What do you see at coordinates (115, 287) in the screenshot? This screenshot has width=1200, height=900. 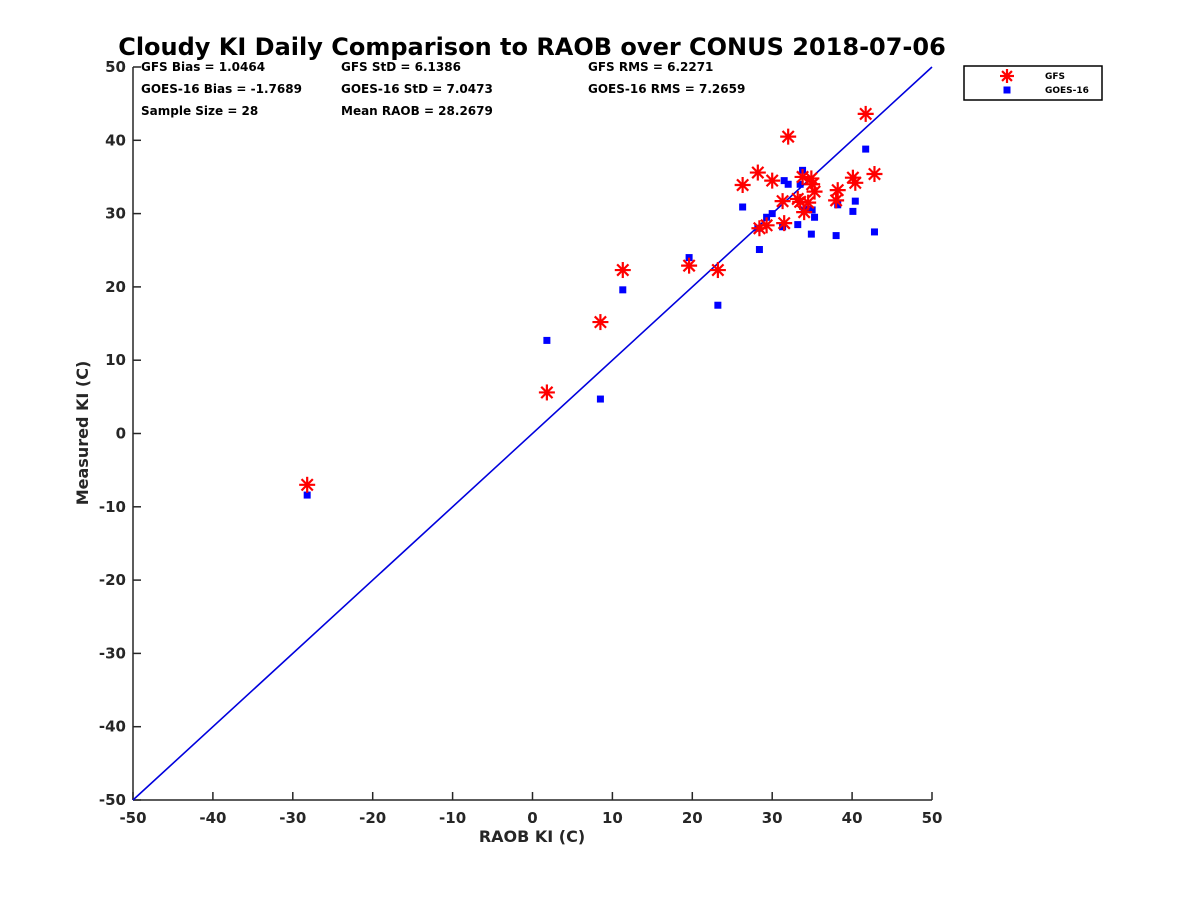 I see `y-tick-label: 20` at bounding box center [115, 287].